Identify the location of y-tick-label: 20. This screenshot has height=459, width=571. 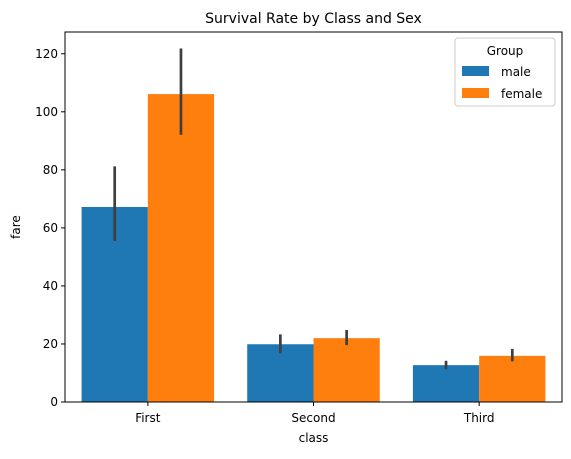
(50, 344).